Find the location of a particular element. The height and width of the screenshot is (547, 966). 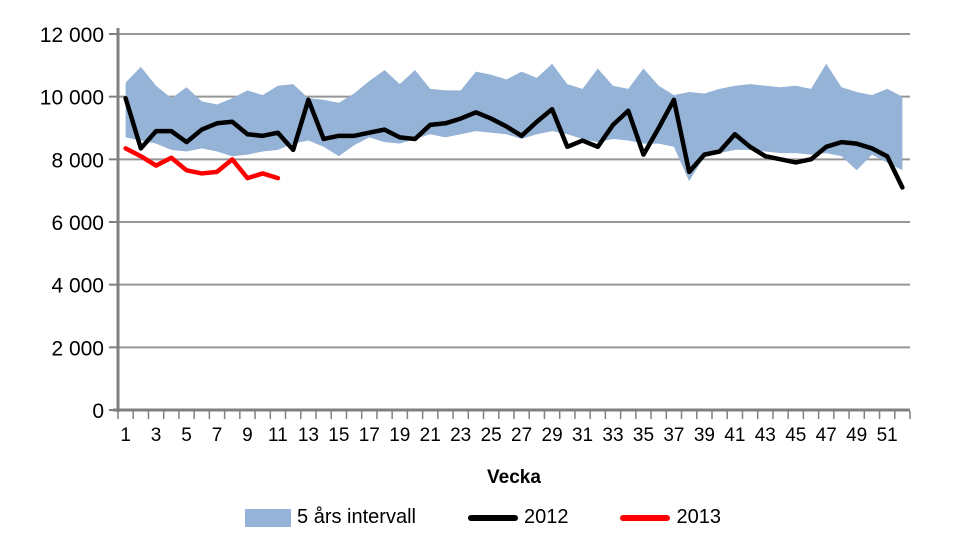

x-tick-label: 19 is located at coordinates (399, 435).